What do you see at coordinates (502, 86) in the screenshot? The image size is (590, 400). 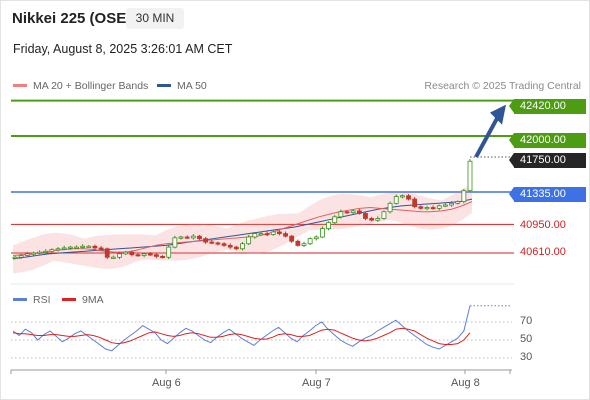 I see `research-credit: Research © 2025 Trading Central` at bounding box center [502, 86].